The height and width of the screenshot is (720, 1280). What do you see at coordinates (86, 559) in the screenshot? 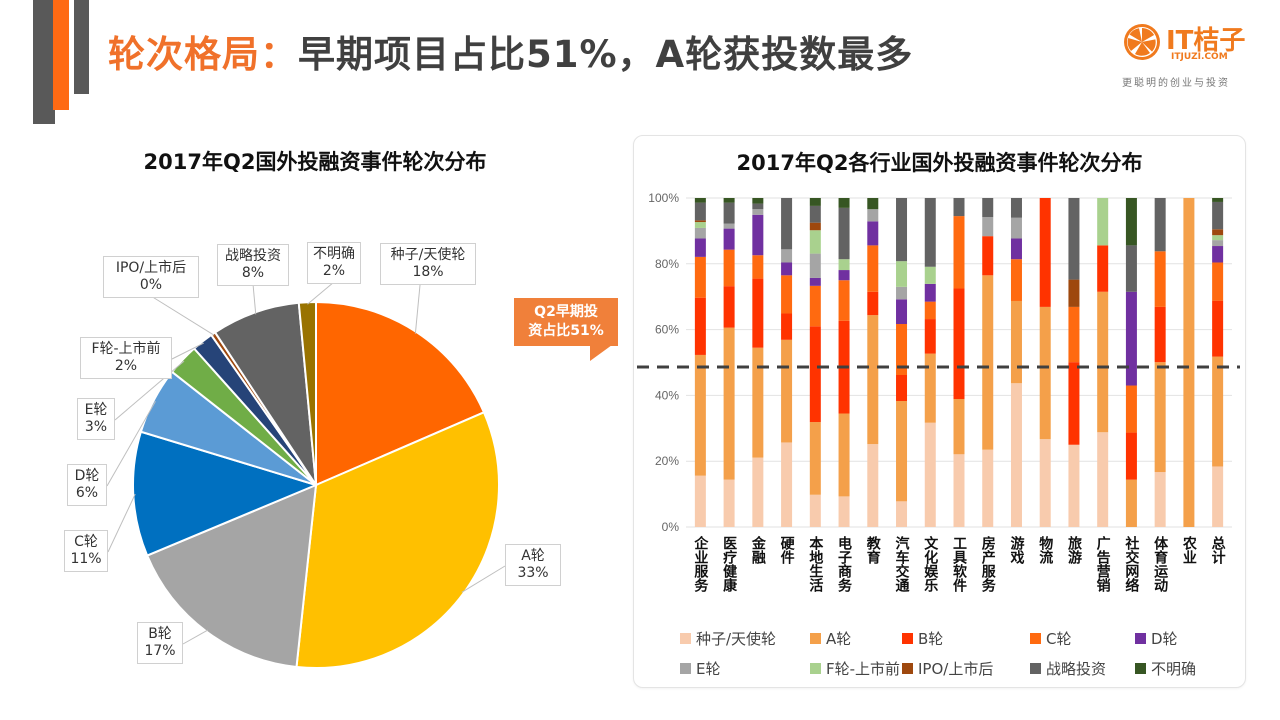
I see `pie-label-value: 11%` at bounding box center [86, 559].